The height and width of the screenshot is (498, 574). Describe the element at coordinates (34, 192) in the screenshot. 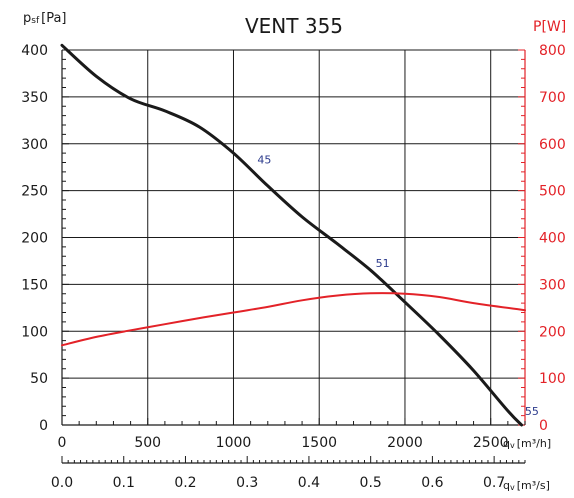

I see `left-tick-label: 250` at that location.